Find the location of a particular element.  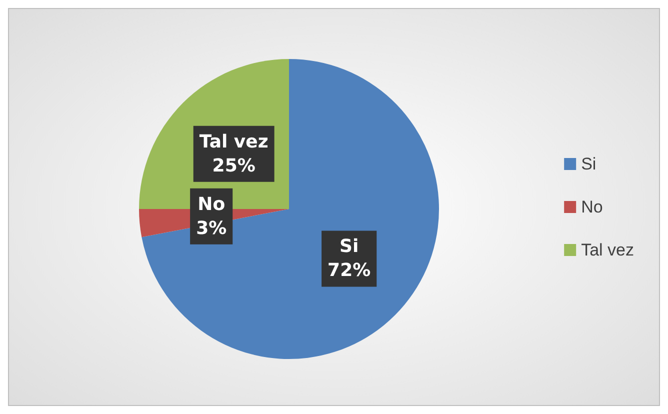

data-label: 25% is located at coordinates (234, 165).